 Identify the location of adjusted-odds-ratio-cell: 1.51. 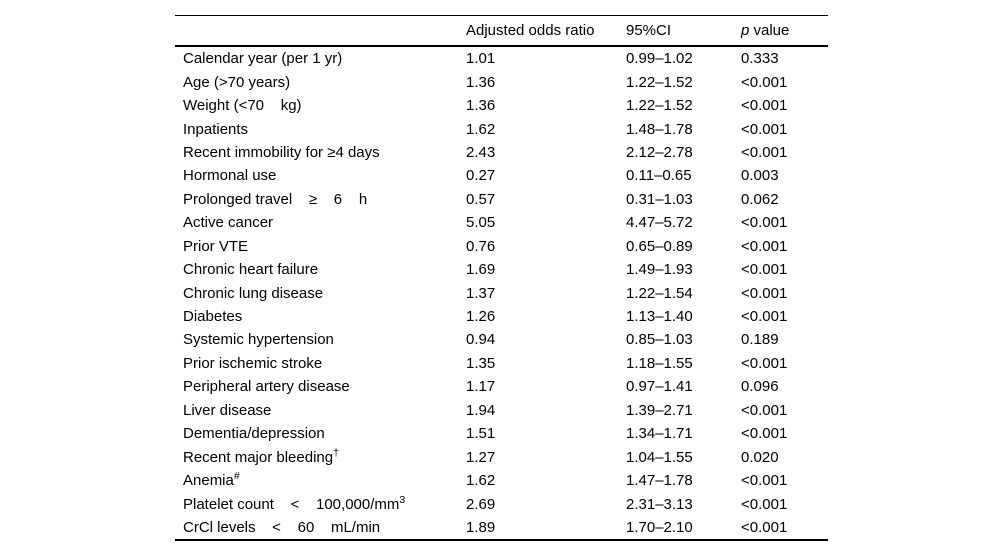
(481, 434).